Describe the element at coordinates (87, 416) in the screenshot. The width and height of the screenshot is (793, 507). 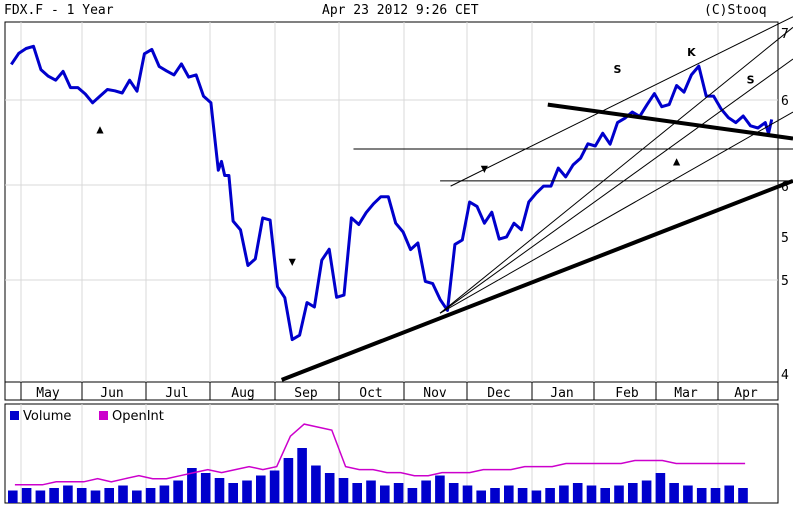
I see `volume-legend: Volume OpenInt` at that location.